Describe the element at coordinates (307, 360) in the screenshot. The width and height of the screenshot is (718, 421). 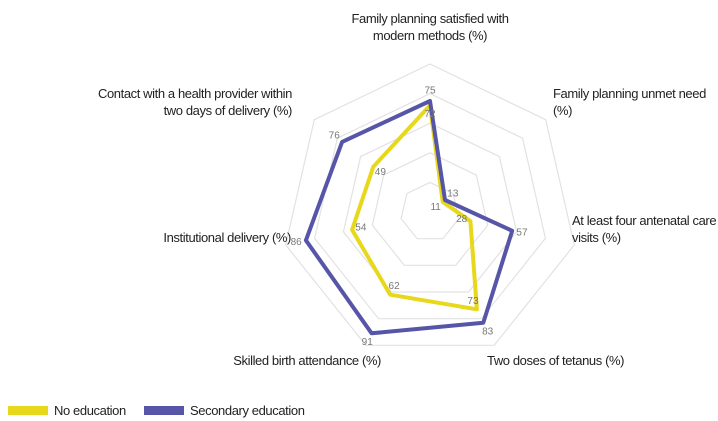
I see `axis-label: Skilled birth attendance (%)` at that location.